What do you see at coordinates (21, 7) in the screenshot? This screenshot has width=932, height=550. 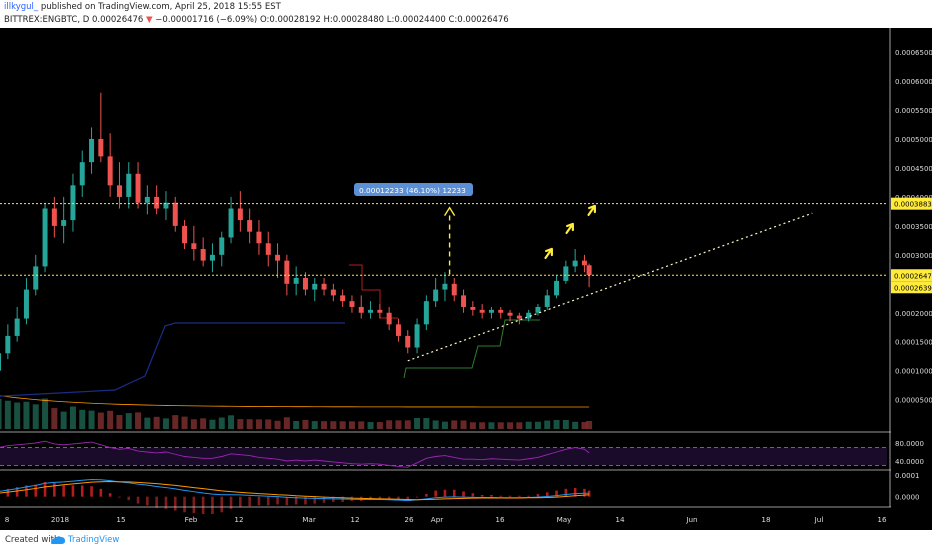 I see `author-link: illkygul_` at bounding box center [21, 7].